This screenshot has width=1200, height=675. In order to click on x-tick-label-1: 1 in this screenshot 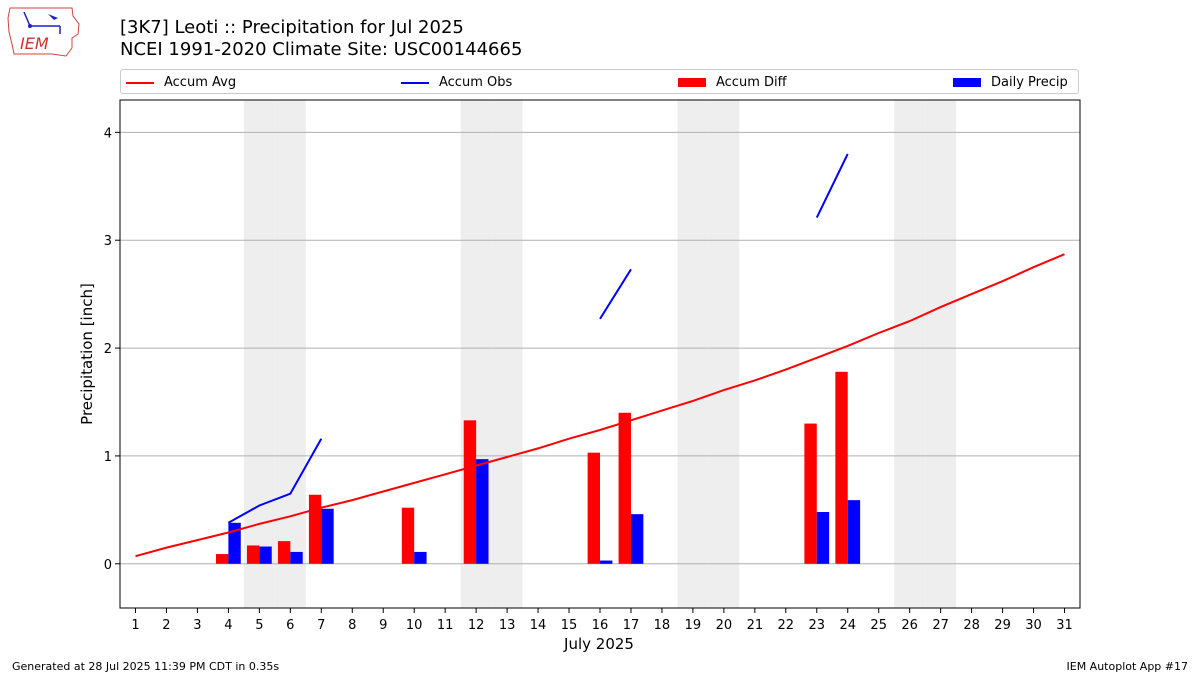, I will do `click(135, 625)`.